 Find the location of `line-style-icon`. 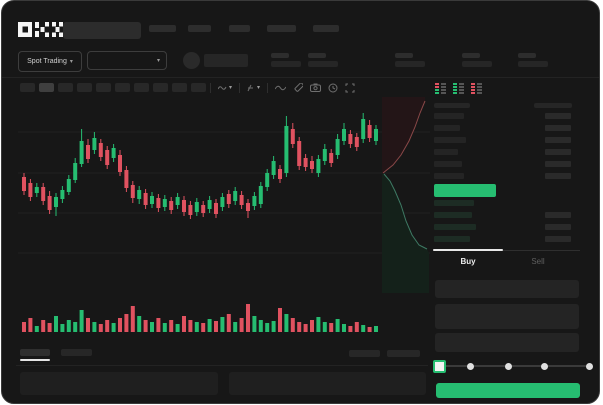

line-style-icon is located at coordinates (281, 88).